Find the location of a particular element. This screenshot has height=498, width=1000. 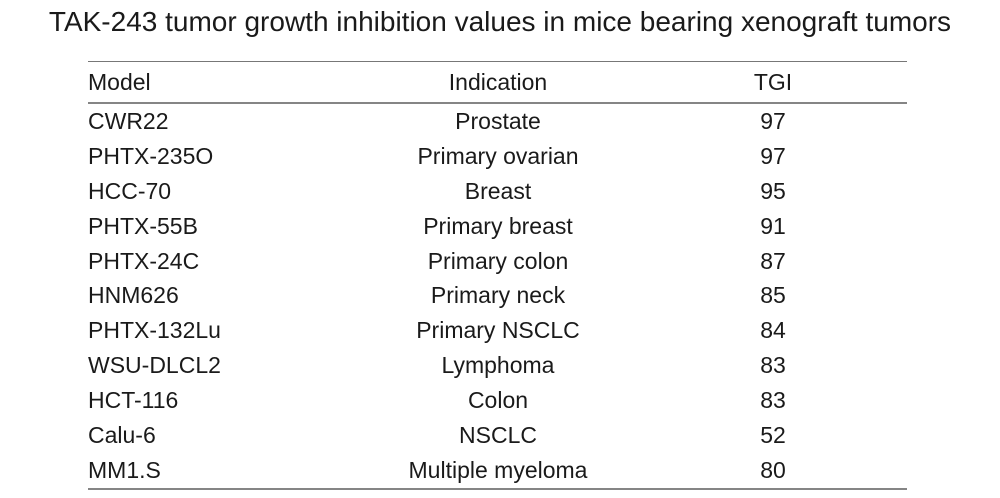

tgi-cell: 91 is located at coordinates (773, 225).